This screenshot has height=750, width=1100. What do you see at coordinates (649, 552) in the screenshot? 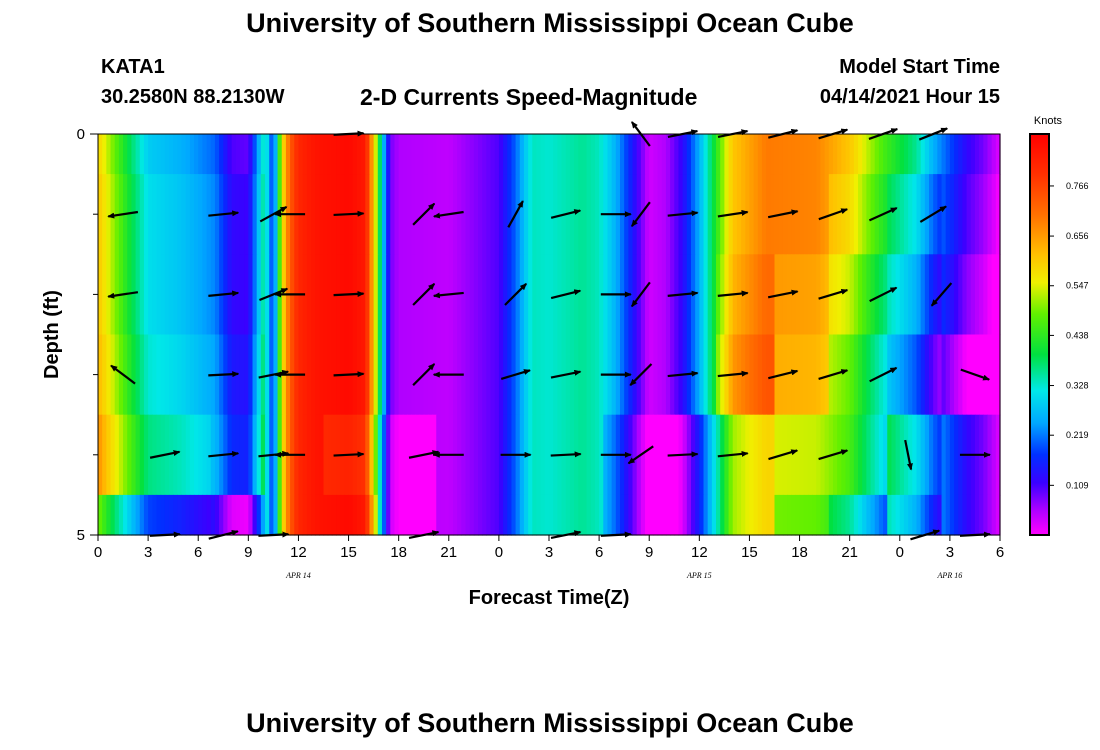
I see `x-tick-label: 9` at bounding box center [649, 552].